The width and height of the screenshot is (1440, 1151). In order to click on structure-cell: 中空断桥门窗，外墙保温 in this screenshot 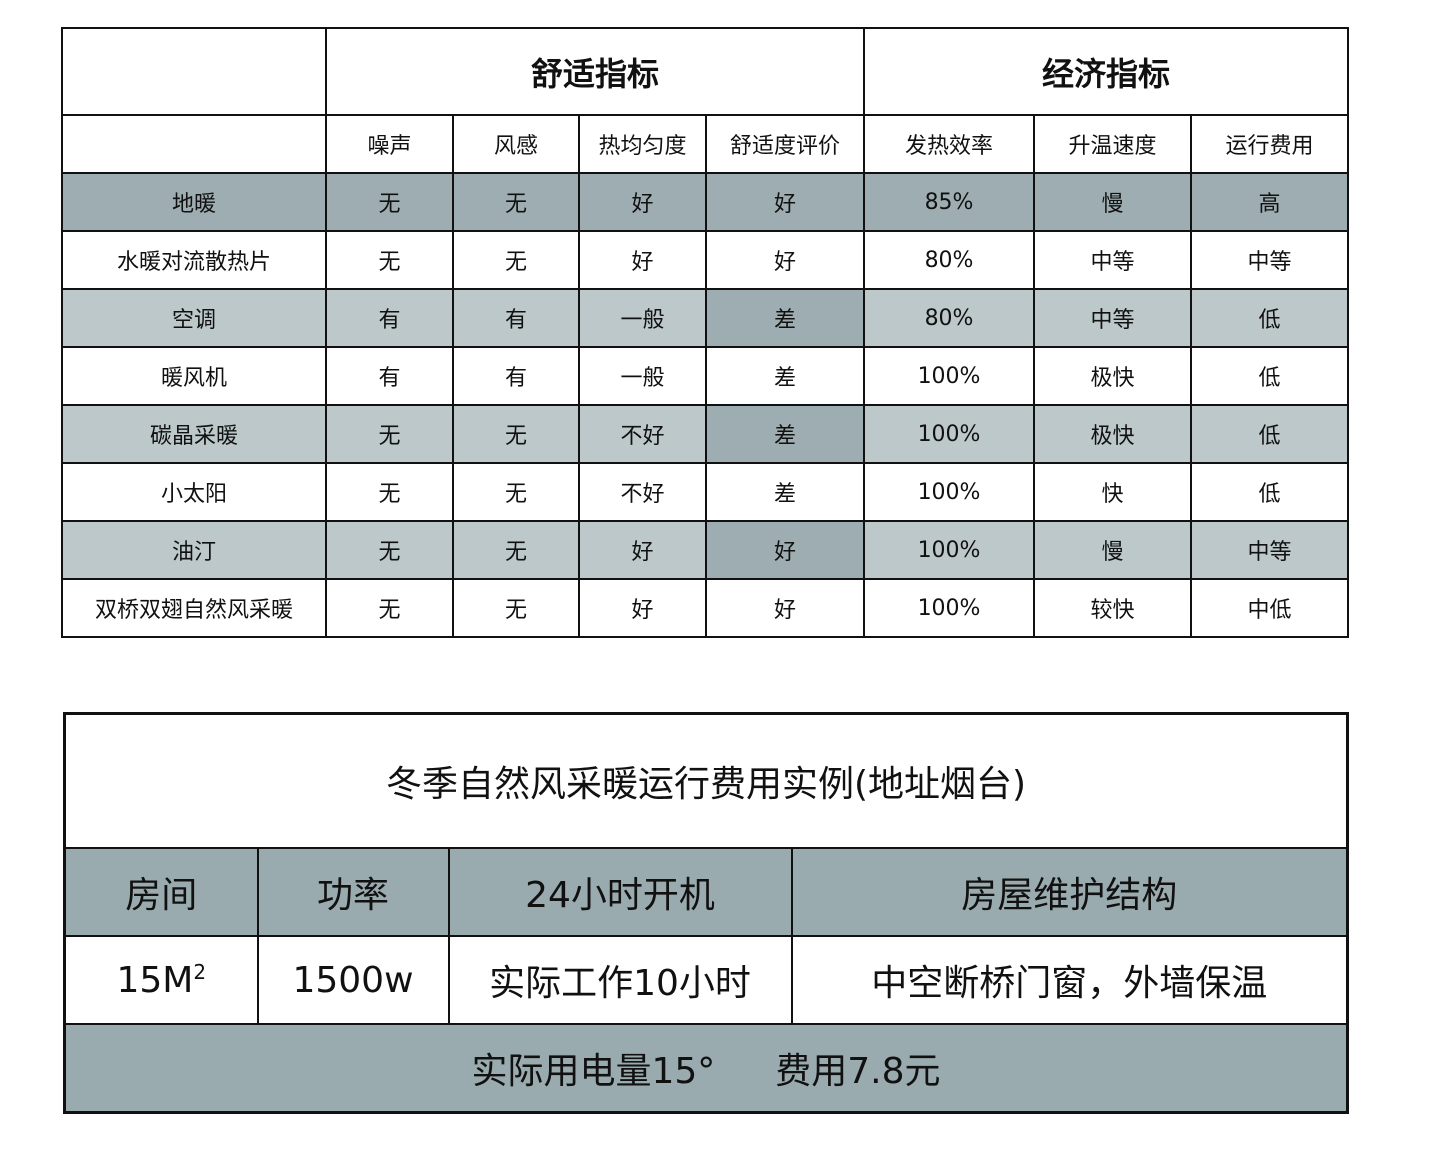, I will do `click(1069, 980)`.